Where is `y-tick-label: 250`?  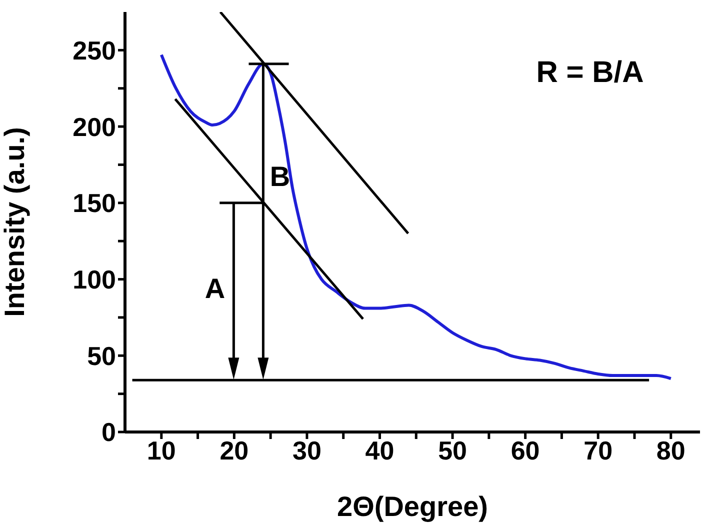
y-tick-label: 250 is located at coordinates (94, 50).